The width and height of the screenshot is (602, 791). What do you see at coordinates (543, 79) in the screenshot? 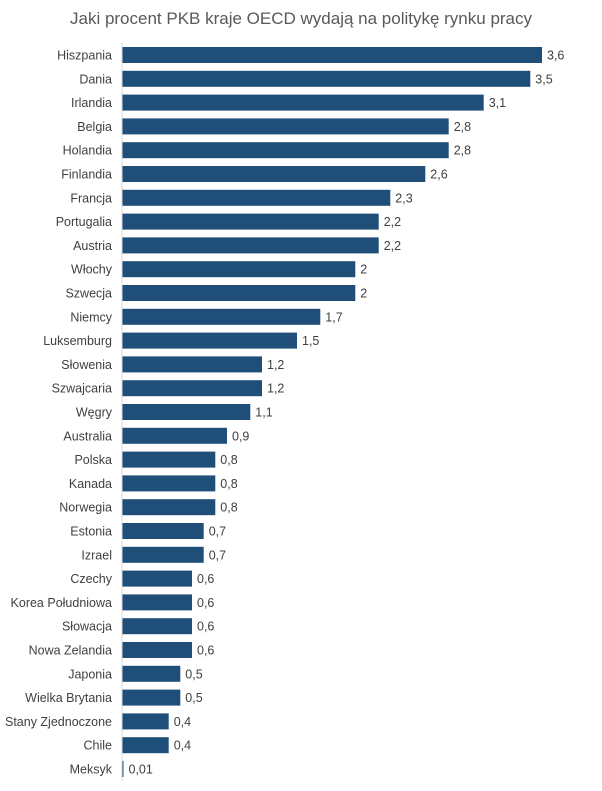
I see `value-label: 3,5` at bounding box center [543, 79].